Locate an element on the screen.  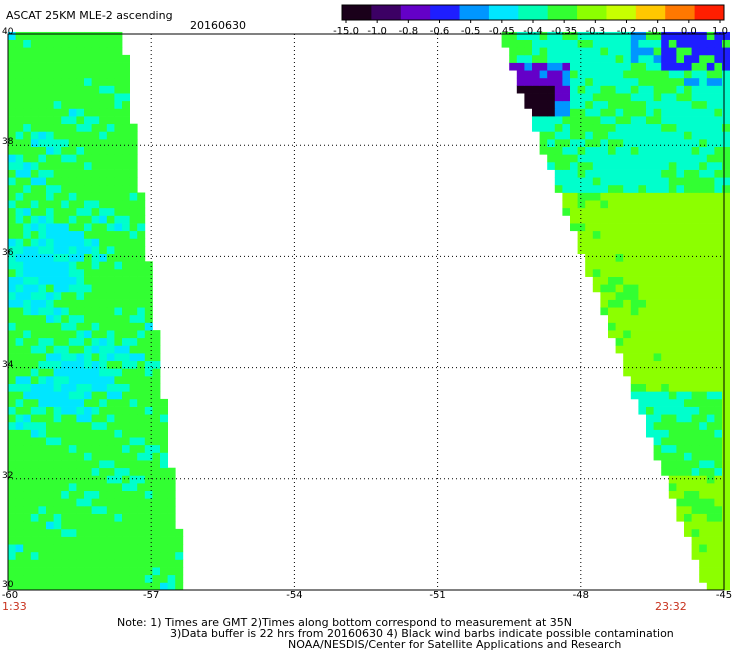
latitude-label: 30 is located at coordinates (8, 585).